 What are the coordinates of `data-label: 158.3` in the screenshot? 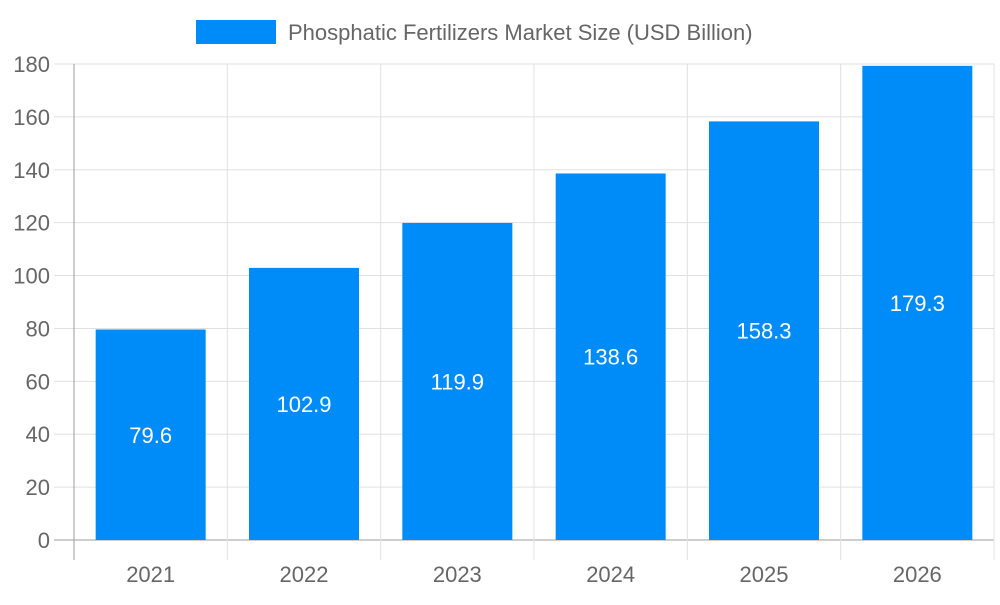 It's located at (763, 331).